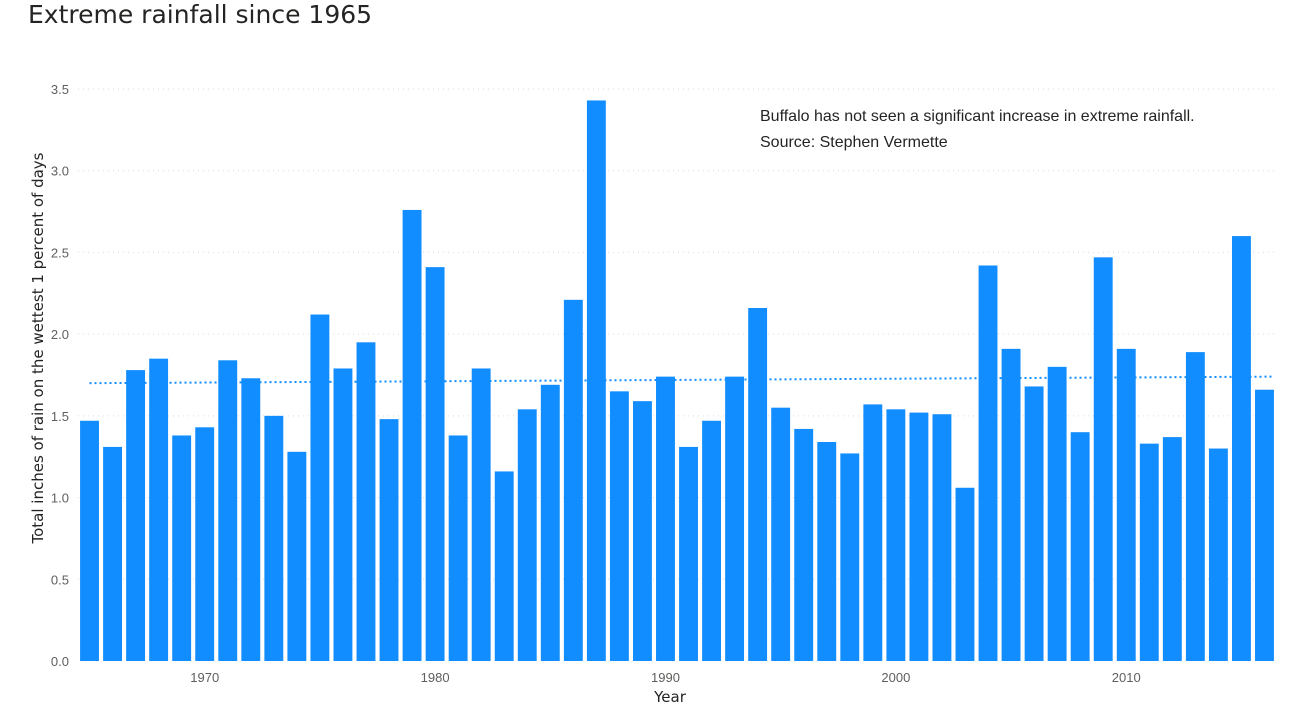 The height and width of the screenshot is (709, 1300). Describe the element at coordinates (320, 487) in the screenshot. I see `bar-1975` at that location.